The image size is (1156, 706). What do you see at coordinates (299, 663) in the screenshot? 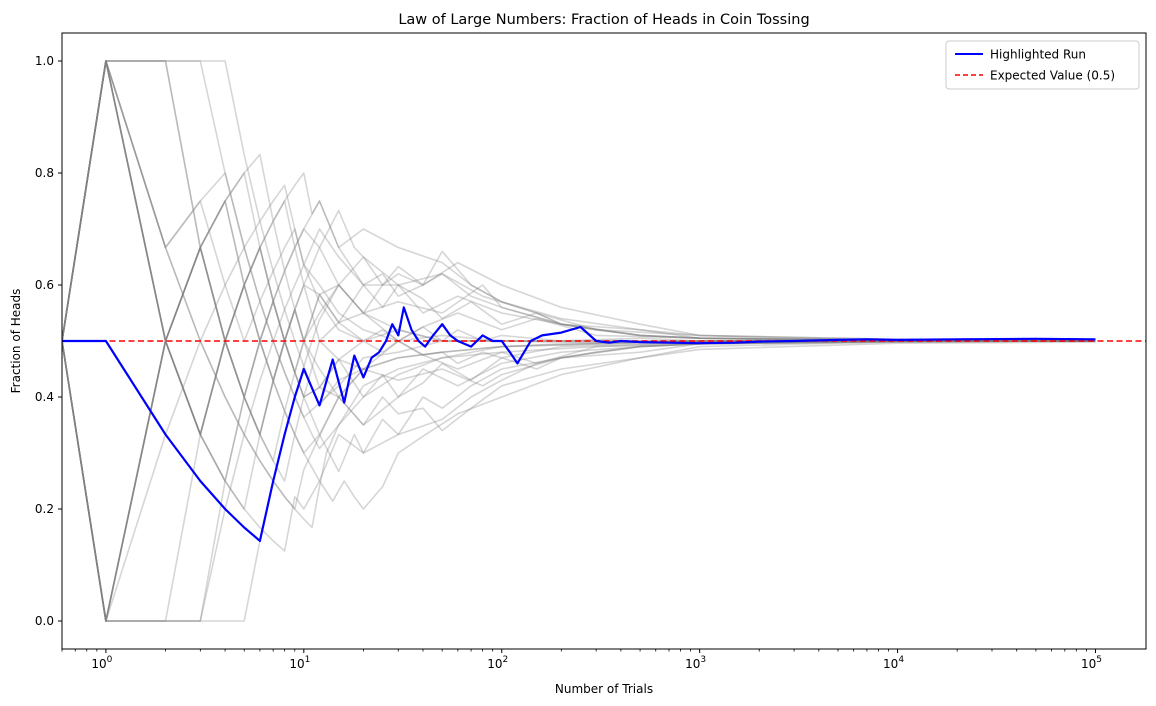
I see `x-tick-label: 10¹` at bounding box center [299, 663].